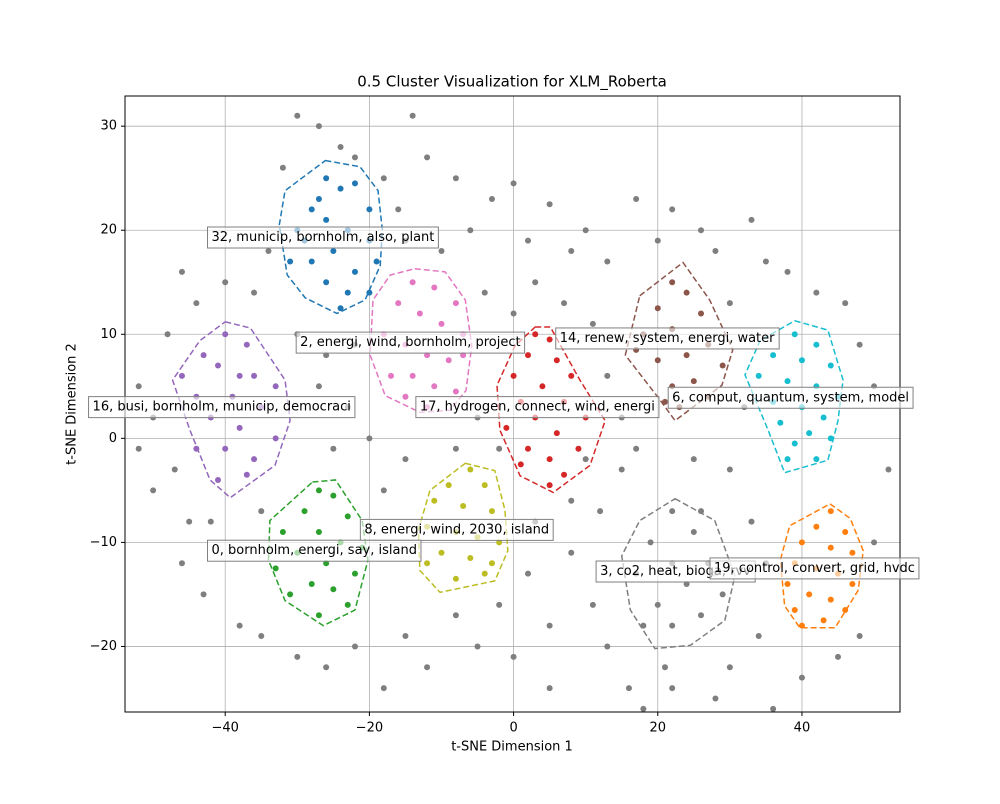 Image resolution: width=1000 pixels, height=804 pixels. What do you see at coordinates (512, 747) in the screenshot?
I see `x-axis-label: t-SNE Dimension 1` at bounding box center [512, 747].